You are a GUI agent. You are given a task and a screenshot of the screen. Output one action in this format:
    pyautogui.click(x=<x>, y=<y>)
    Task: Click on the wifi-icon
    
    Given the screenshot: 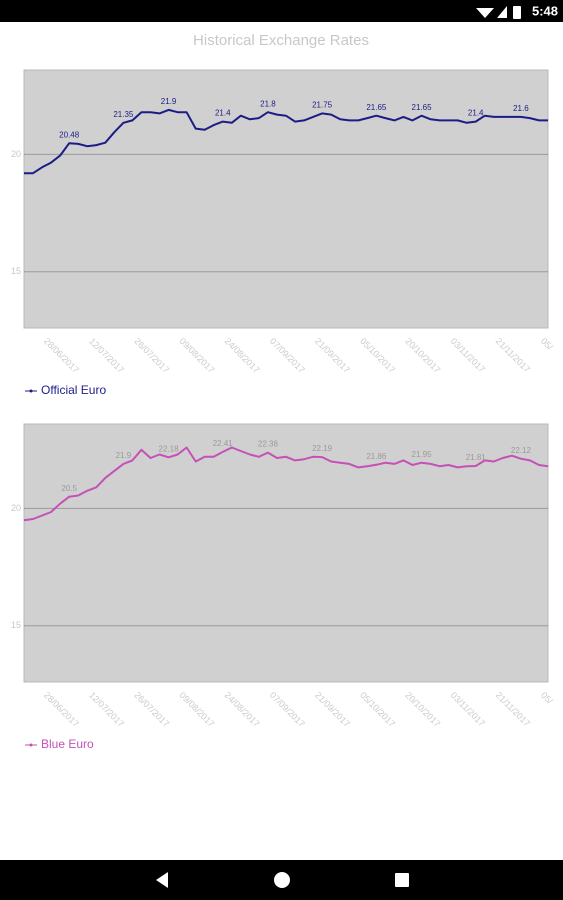 What is the action you would take?
    pyautogui.click(x=485, y=13)
    